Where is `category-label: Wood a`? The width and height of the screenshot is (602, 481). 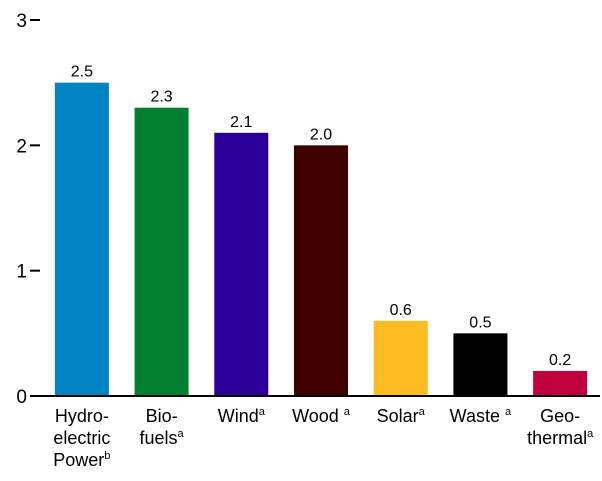
category-label: Wood a is located at coordinates (321, 416).